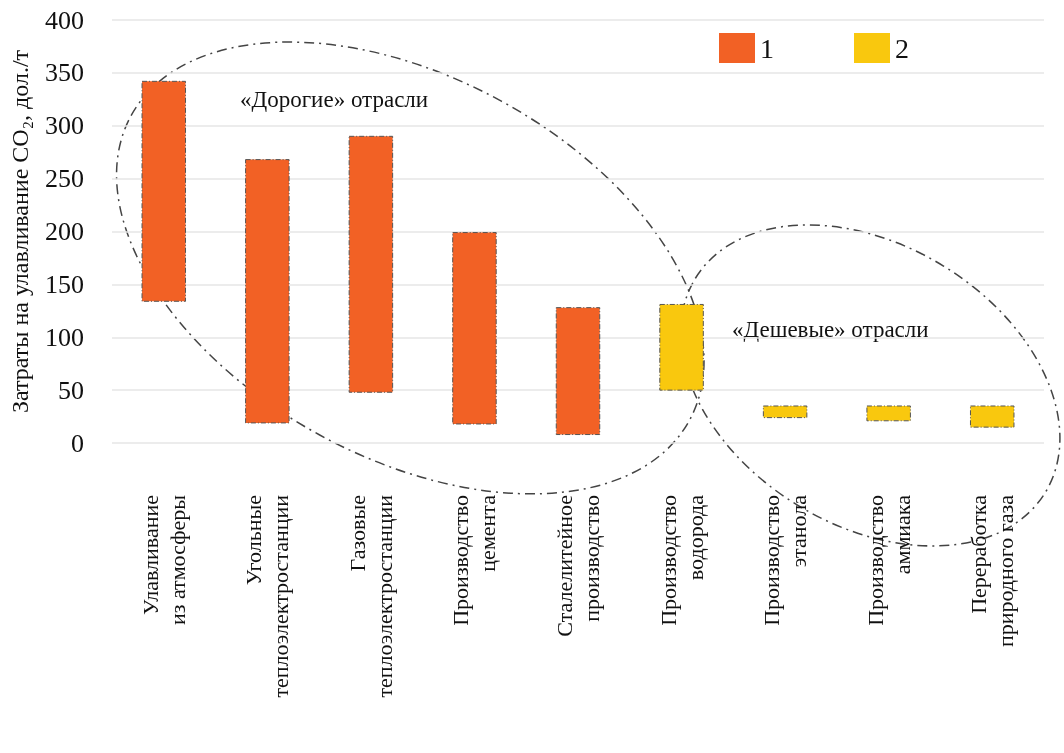  What do you see at coordinates (77, 443) in the screenshot?
I see `y-tick-label: 0` at bounding box center [77, 443].